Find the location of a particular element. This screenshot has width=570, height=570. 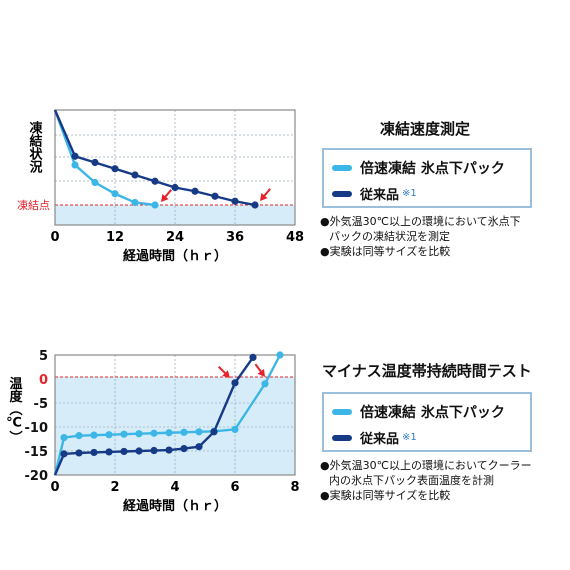

freeze-speed-chart: 凍結点 凍結状況 0 12 24 36 48 経過時間（ｈｒ） is located at coordinates (160, 186).